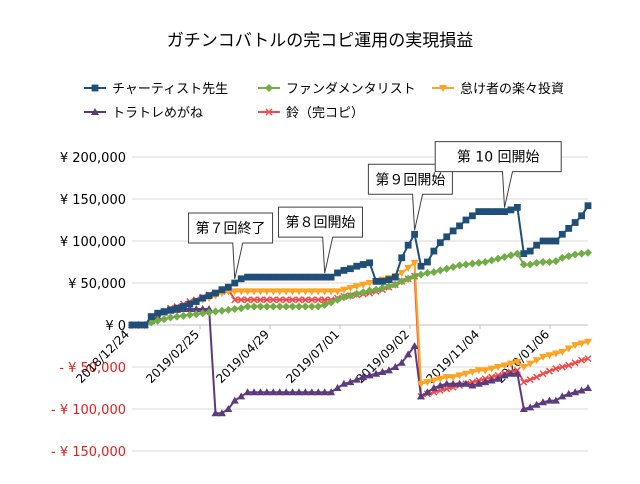  I want to click on annotation-callout: 第８回開始, so click(320, 240).